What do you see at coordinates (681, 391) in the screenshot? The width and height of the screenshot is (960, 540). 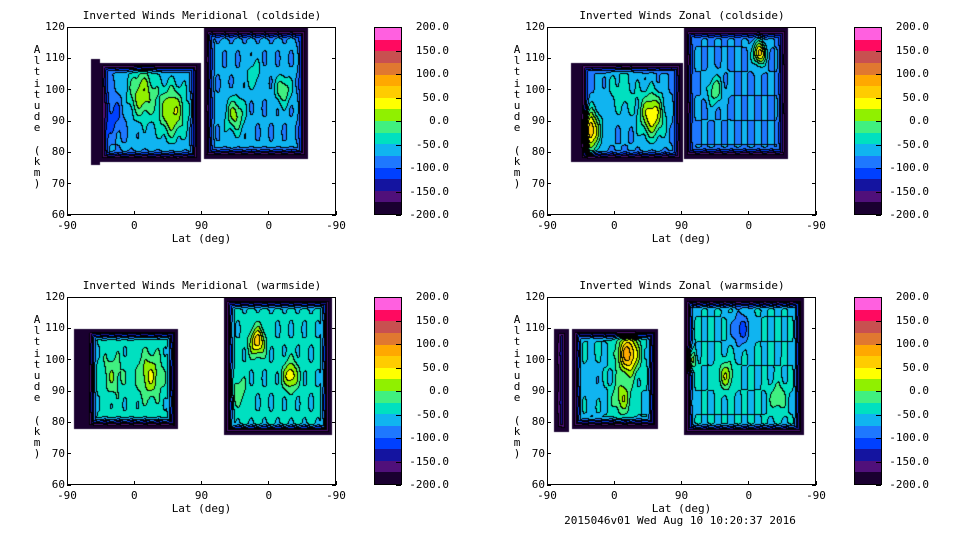 I see `contour-field` at bounding box center [681, 391].